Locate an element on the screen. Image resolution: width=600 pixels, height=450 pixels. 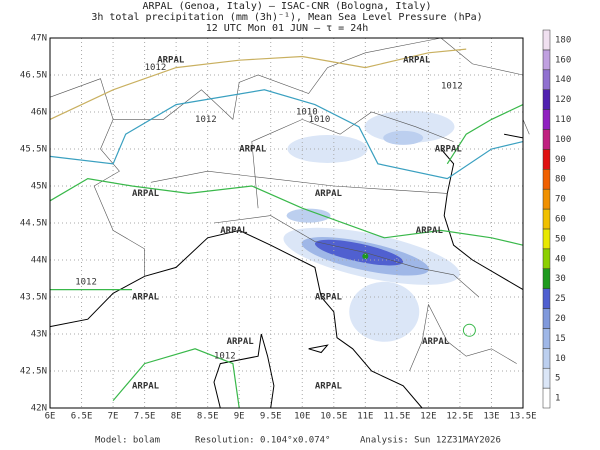
lat-label: 42N is located at coordinates (39, 409).